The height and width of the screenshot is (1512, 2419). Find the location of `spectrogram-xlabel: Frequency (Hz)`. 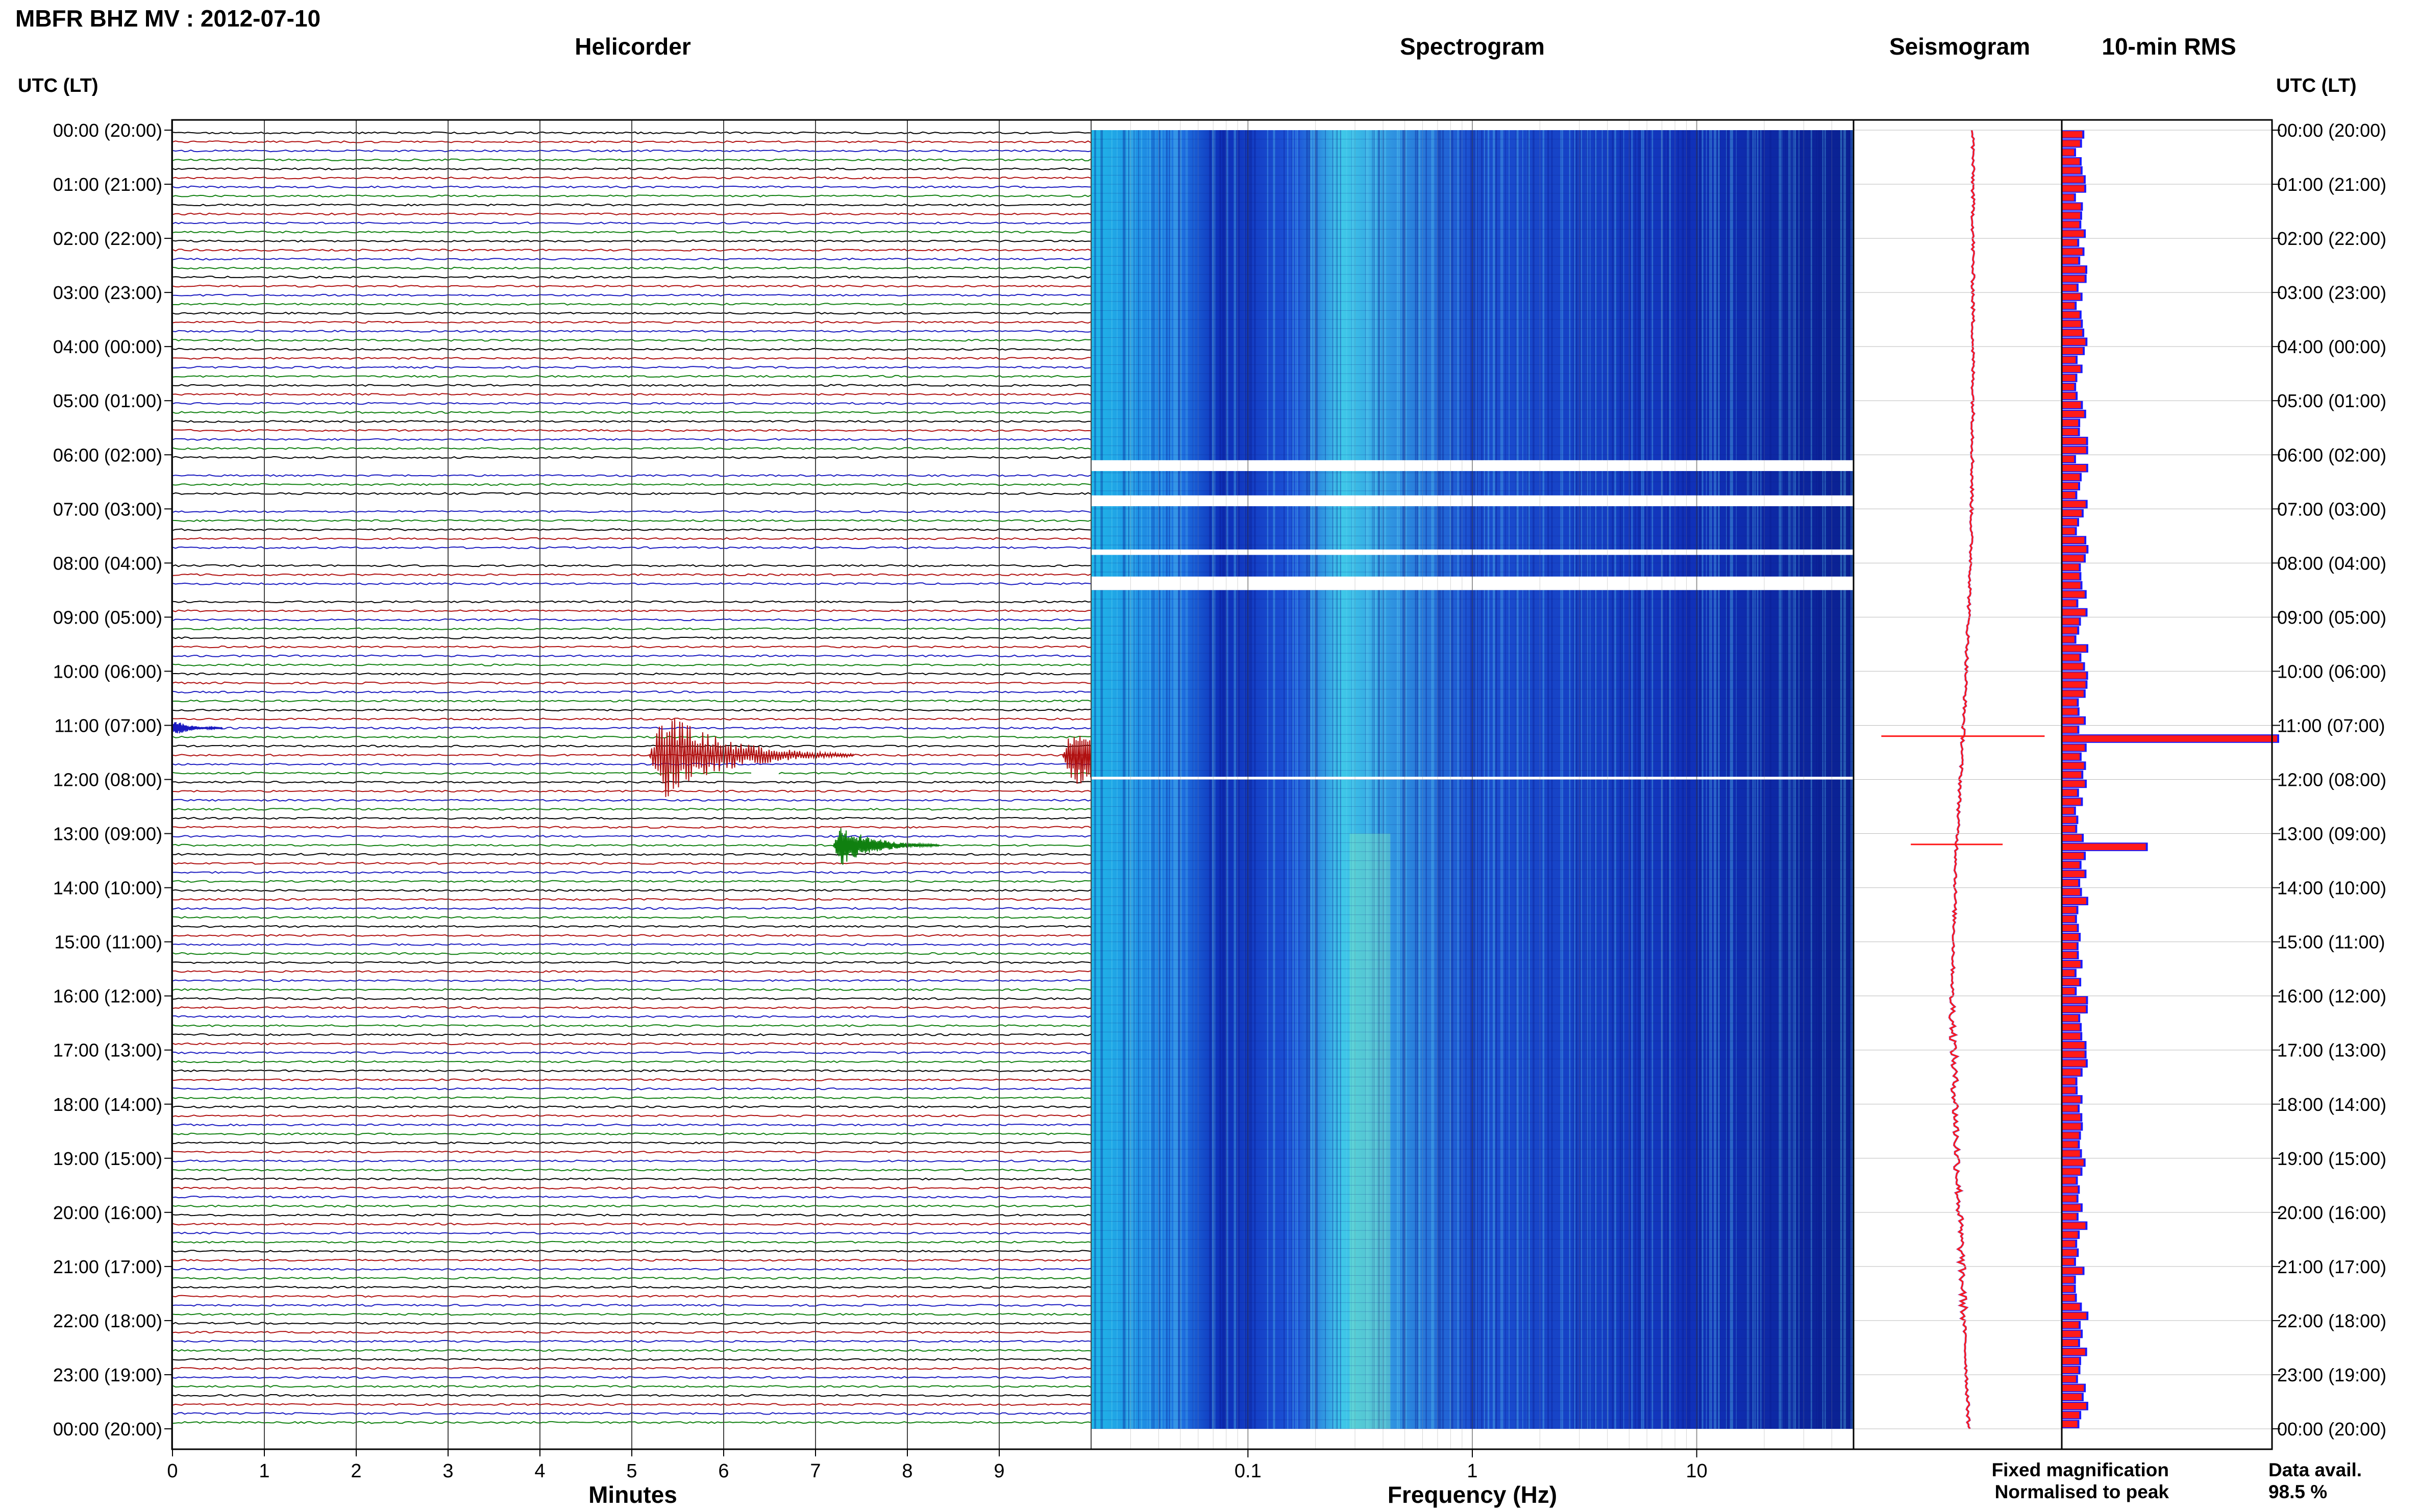

spectrogram-xlabel: Frequency (Hz) is located at coordinates (1472, 1494).